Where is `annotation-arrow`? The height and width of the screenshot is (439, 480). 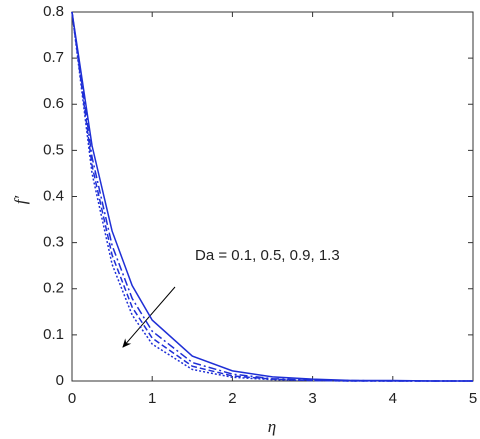 annotation-arrow is located at coordinates (149, 317).